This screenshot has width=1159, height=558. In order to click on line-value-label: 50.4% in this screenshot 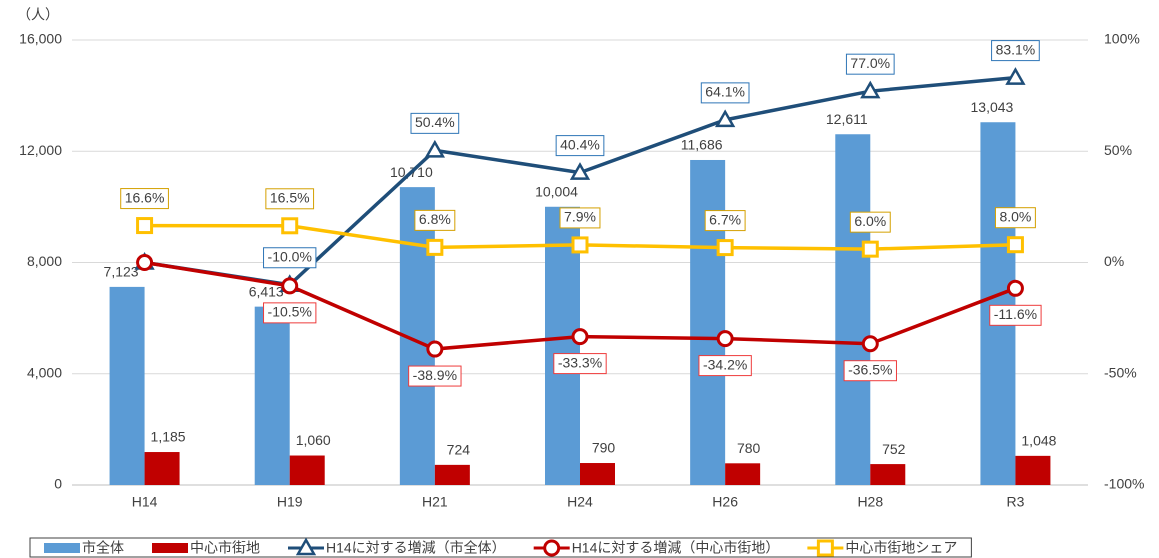, I will do `click(435, 122)`.